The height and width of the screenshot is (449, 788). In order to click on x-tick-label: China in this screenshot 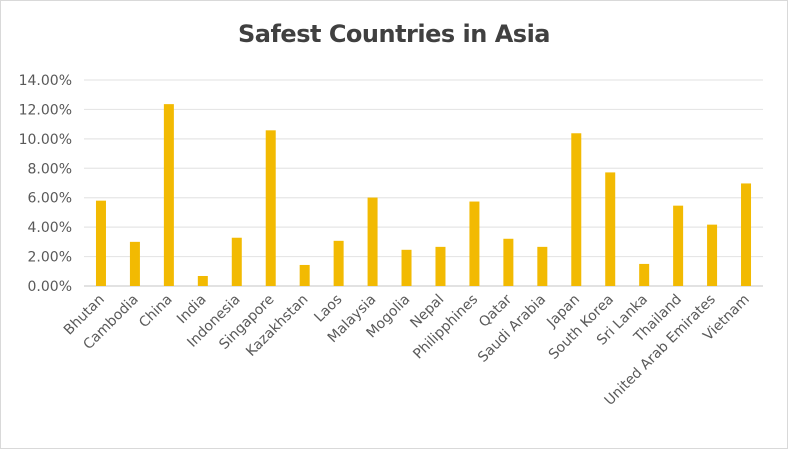, I will do `click(156, 312)`.